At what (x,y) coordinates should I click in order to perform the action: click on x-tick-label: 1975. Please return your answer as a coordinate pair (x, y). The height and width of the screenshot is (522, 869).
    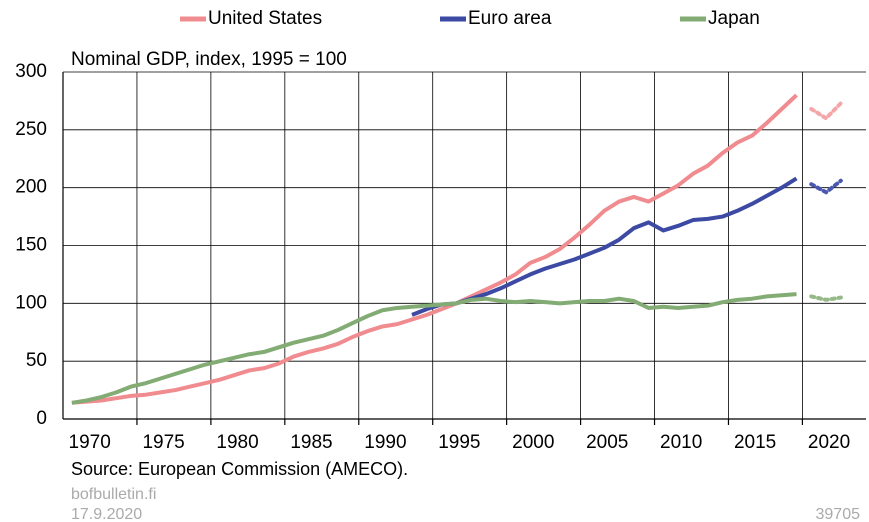
    Looking at the image, I should click on (163, 442).